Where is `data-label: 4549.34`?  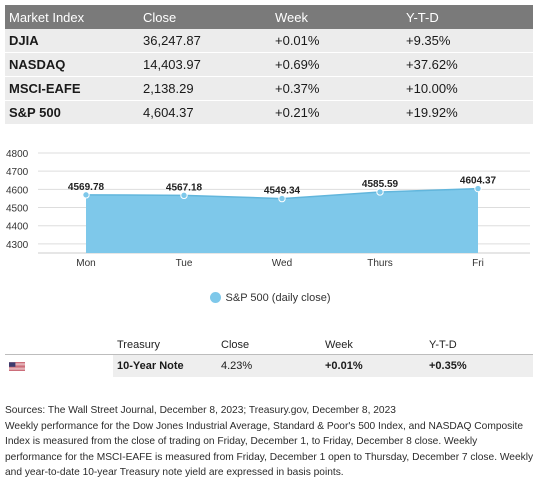 data-label: 4549.34 is located at coordinates (282, 191).